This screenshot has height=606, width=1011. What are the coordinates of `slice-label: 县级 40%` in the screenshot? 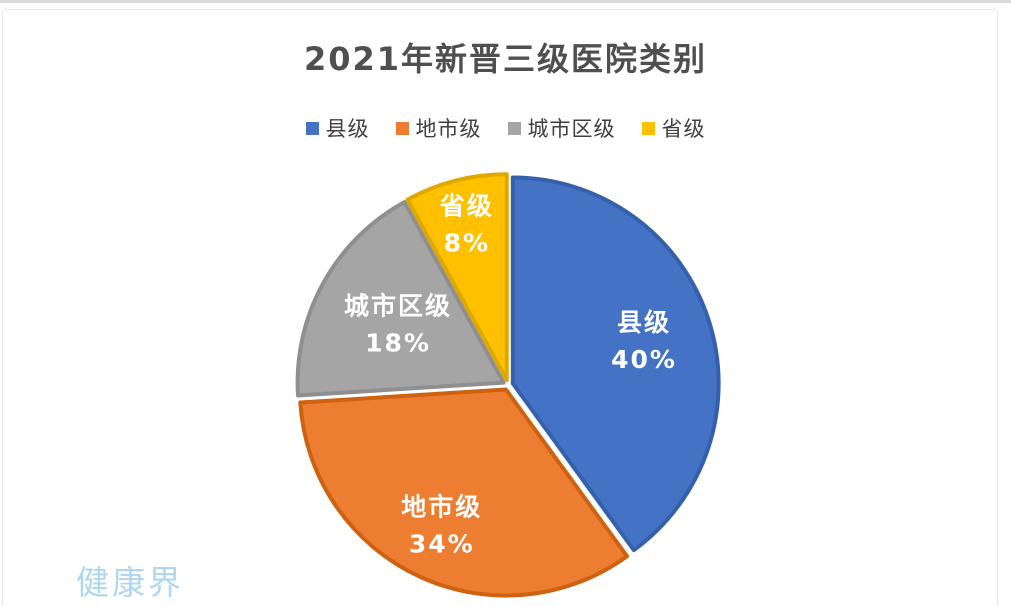 It's located at (644, 341).